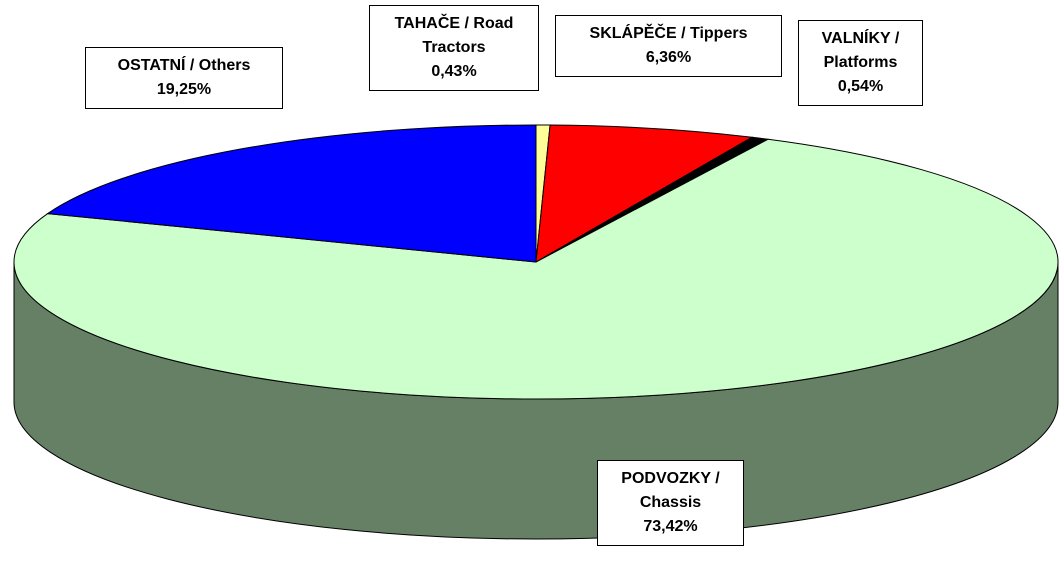 The height and width of the screenshot is (569, 1059). Describe the element at coordinates (454, 71) in the screenshot. I see `label-value: 0,43%` at that location.